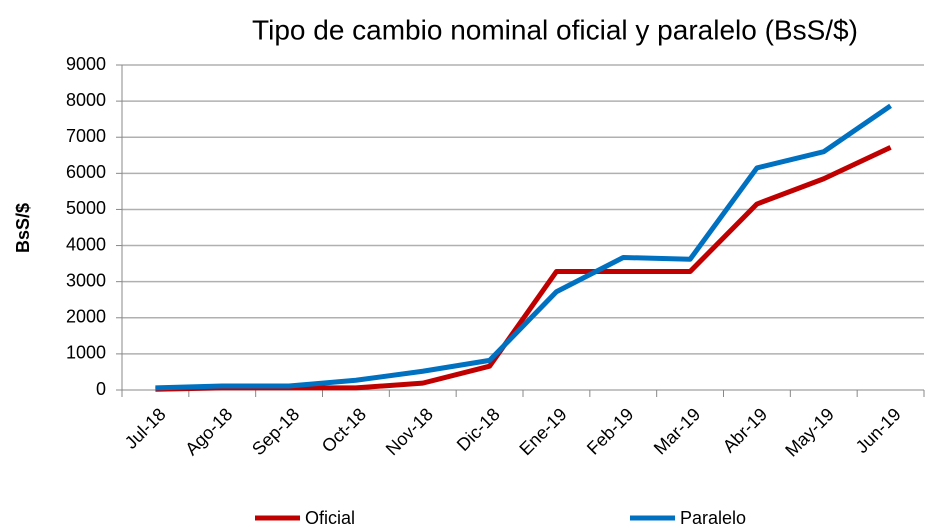  I want to click on y-tick-label: 3000, so click(86, 280).